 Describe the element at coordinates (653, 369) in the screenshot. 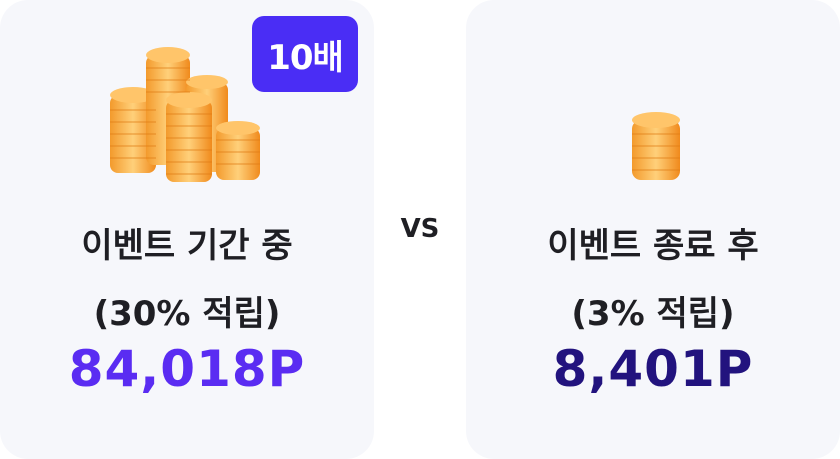

I see `after-event-points: 8,401P` at that location.